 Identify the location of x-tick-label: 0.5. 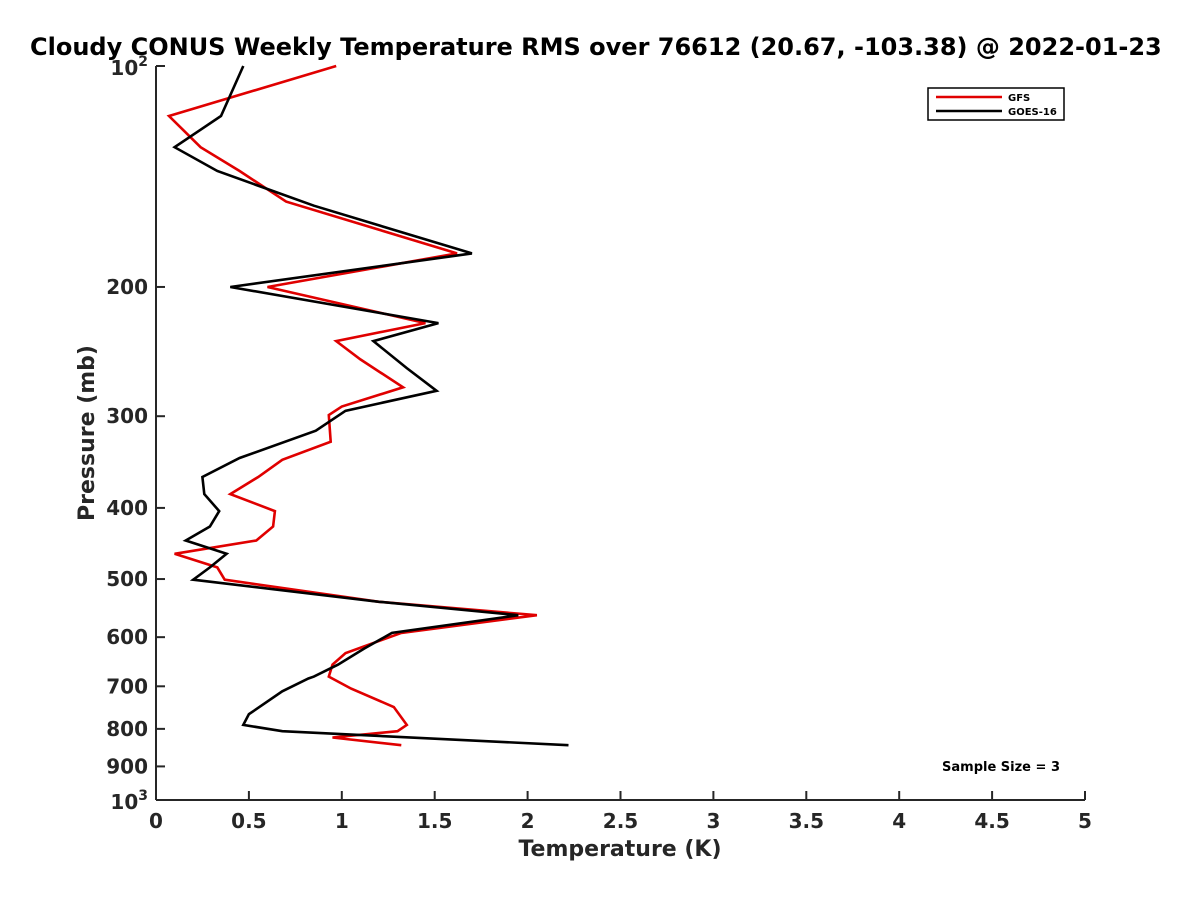
(248, 821).